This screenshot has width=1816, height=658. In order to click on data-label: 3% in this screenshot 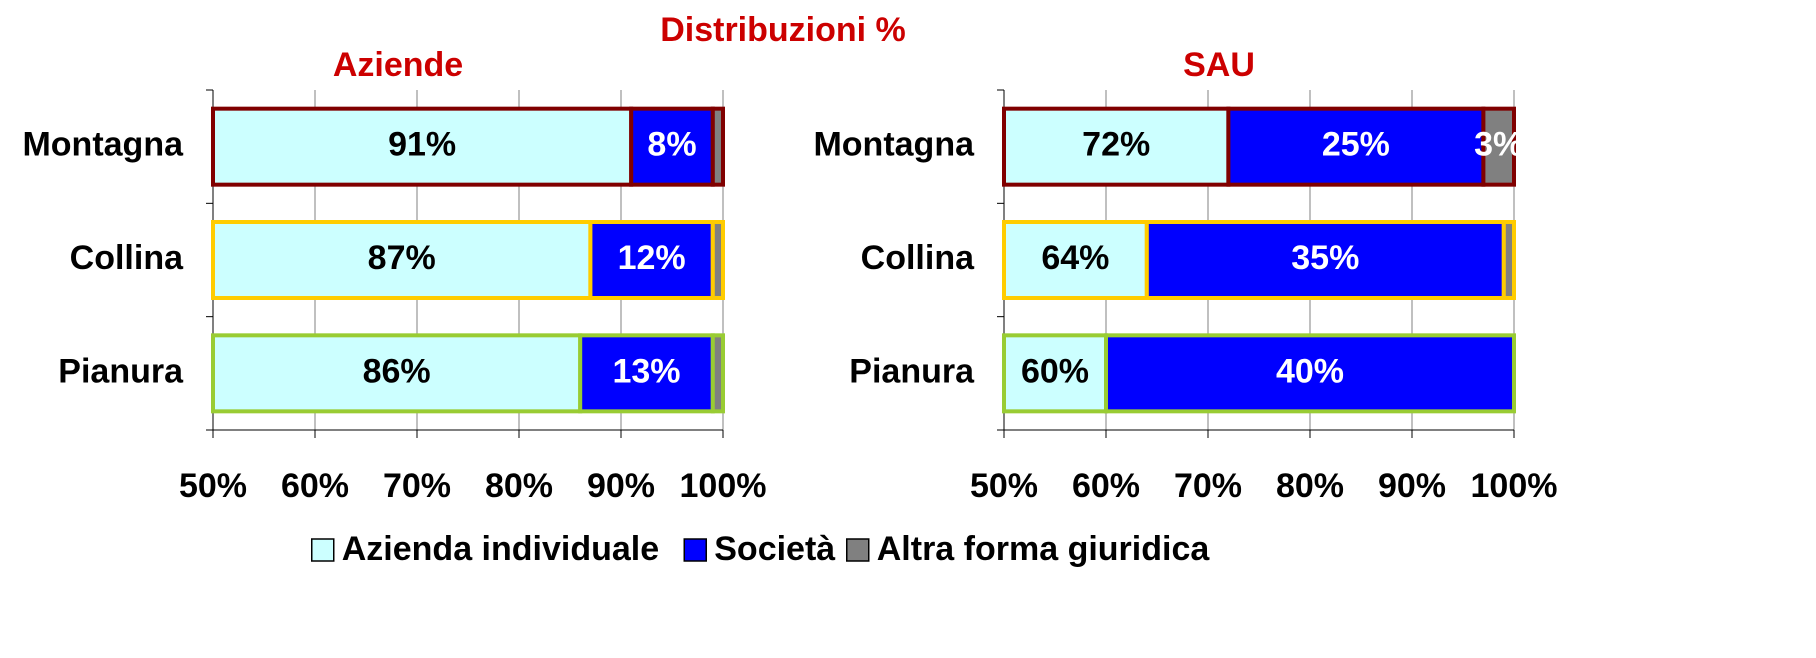, I will do `click(1498, 145)`.